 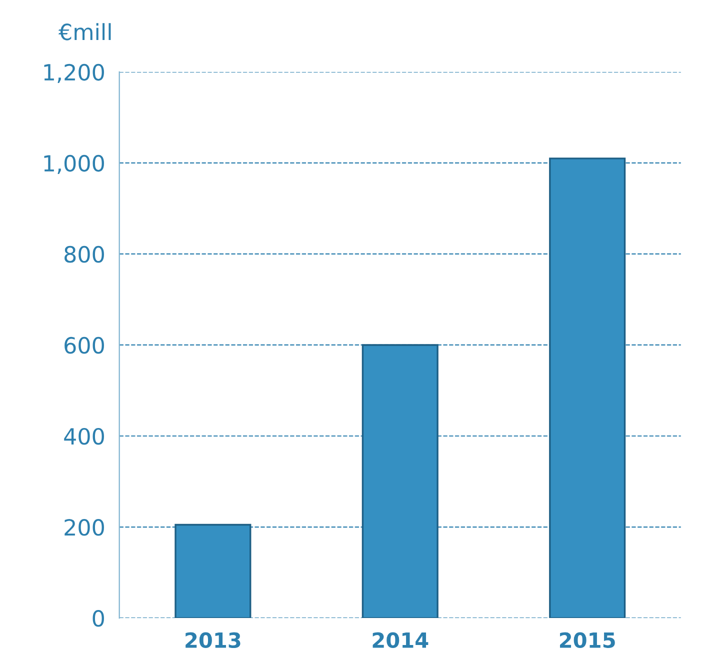 I want to click on y-tick-label: 800, so click(x=84, y=254).